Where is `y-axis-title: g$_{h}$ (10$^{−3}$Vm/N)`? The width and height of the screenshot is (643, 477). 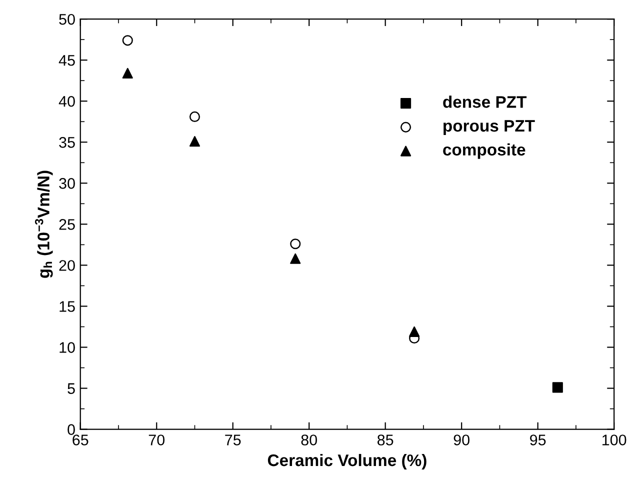 y-axis-title: g$_{h}$ (10$^{−3}$Vm/N) is located at coordinates (43, 224).